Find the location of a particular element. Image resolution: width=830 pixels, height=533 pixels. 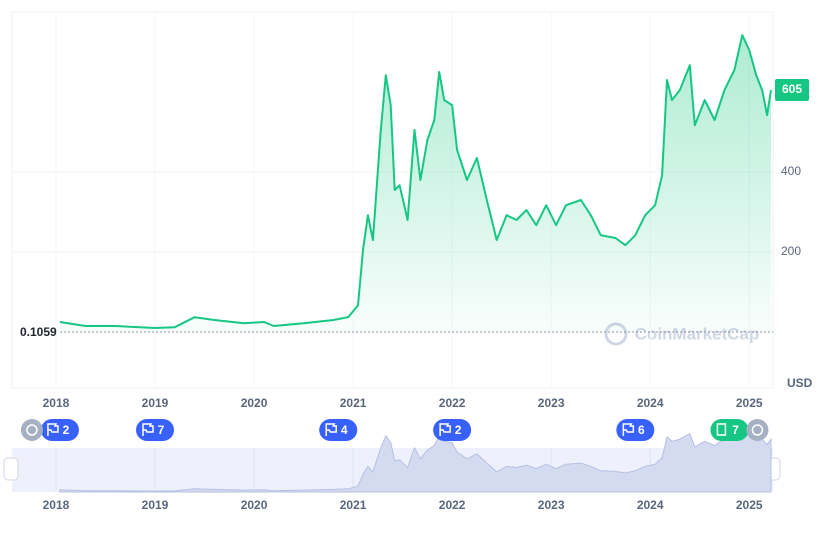

x-tick-label: 2022 is located at coordinates (452, 403).